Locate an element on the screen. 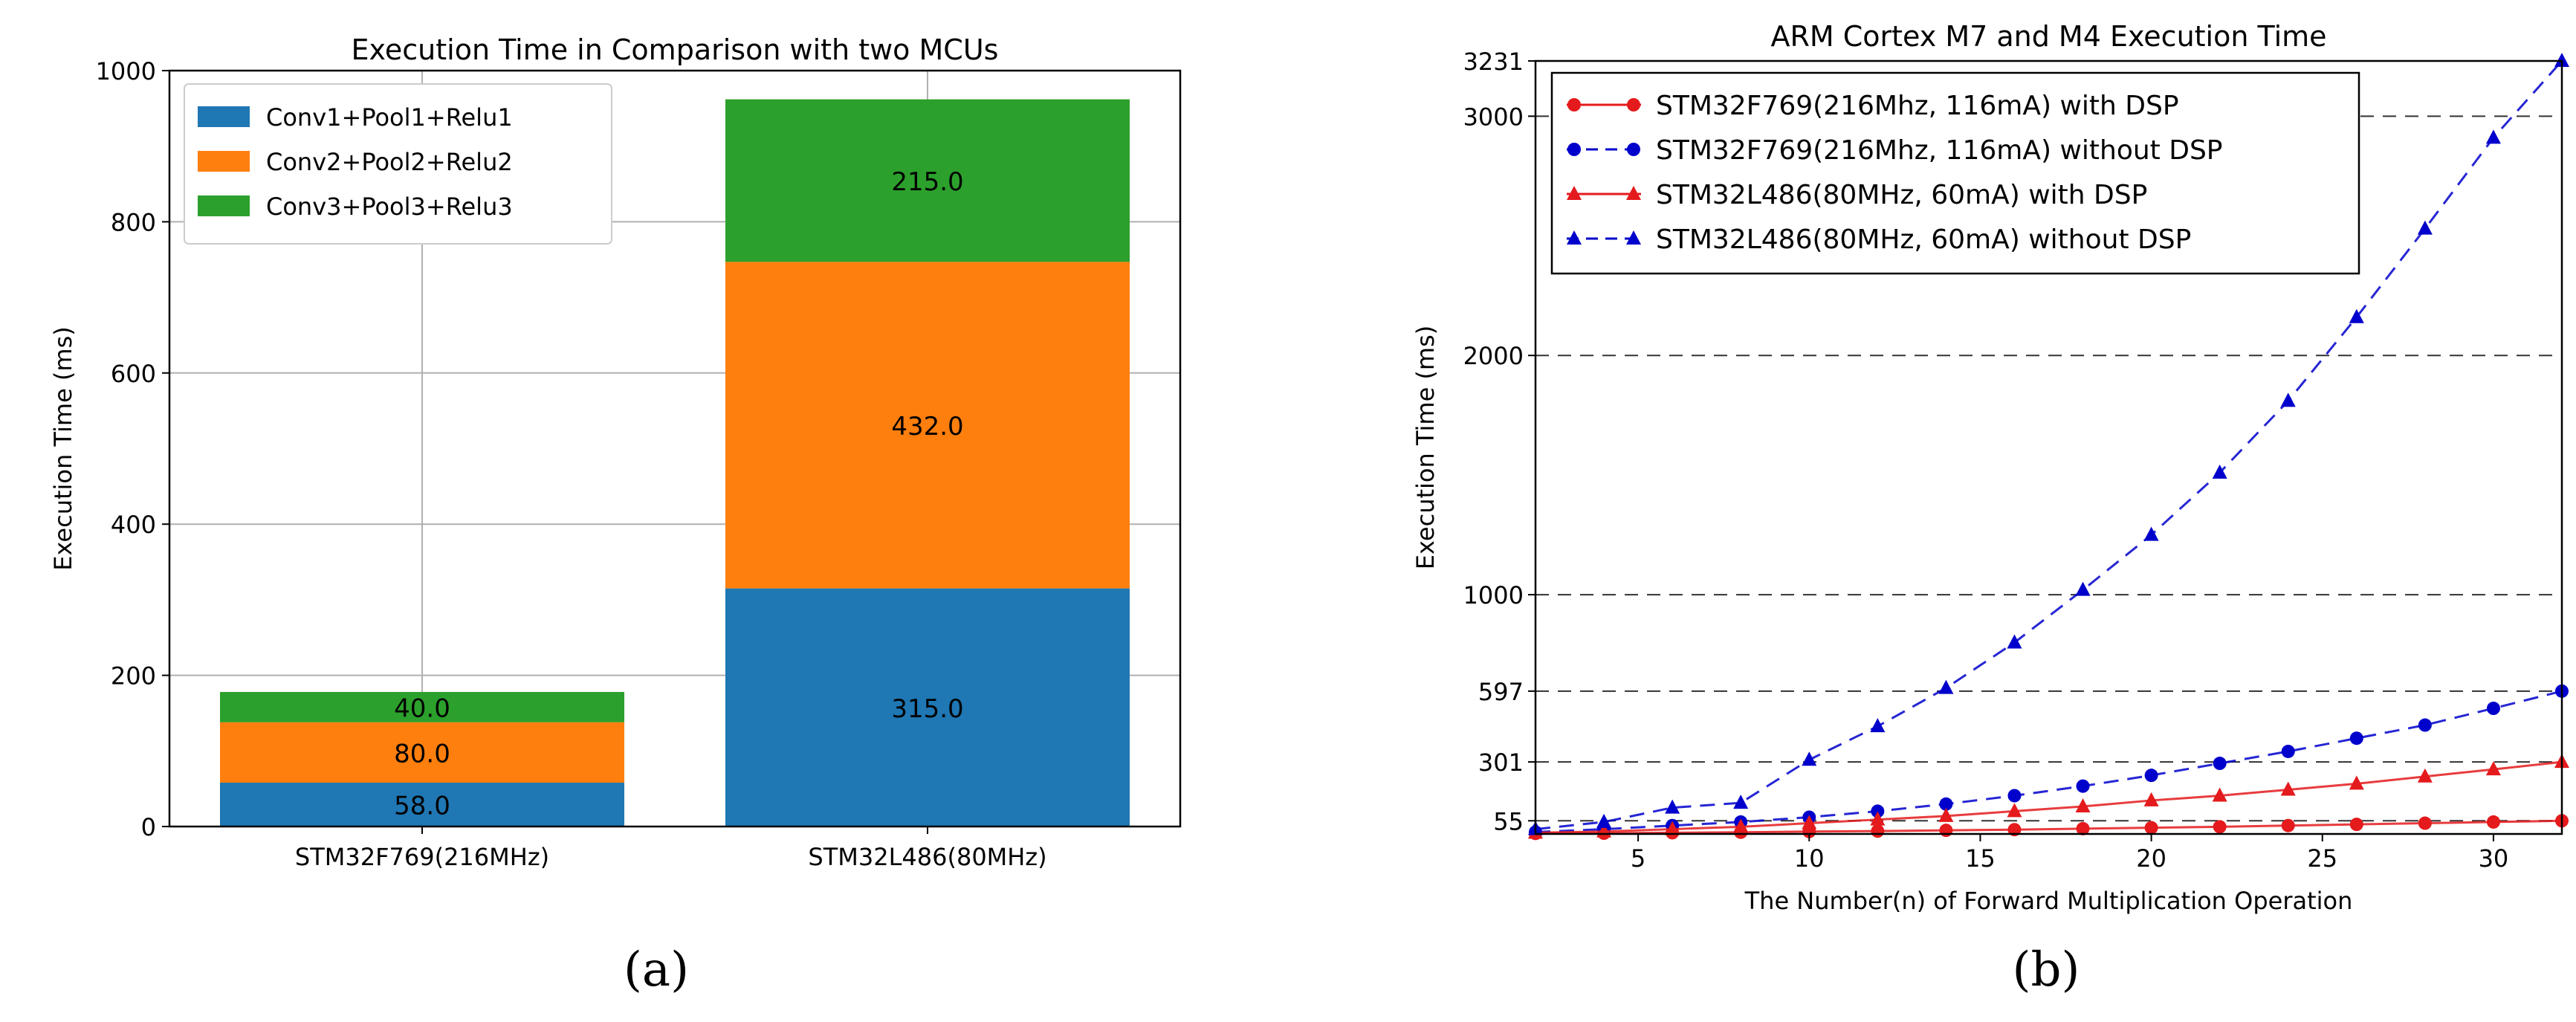 This screenshot has height=1022, width=2576. bar-value-label: 432.0 is located at coordinates (927, 427).